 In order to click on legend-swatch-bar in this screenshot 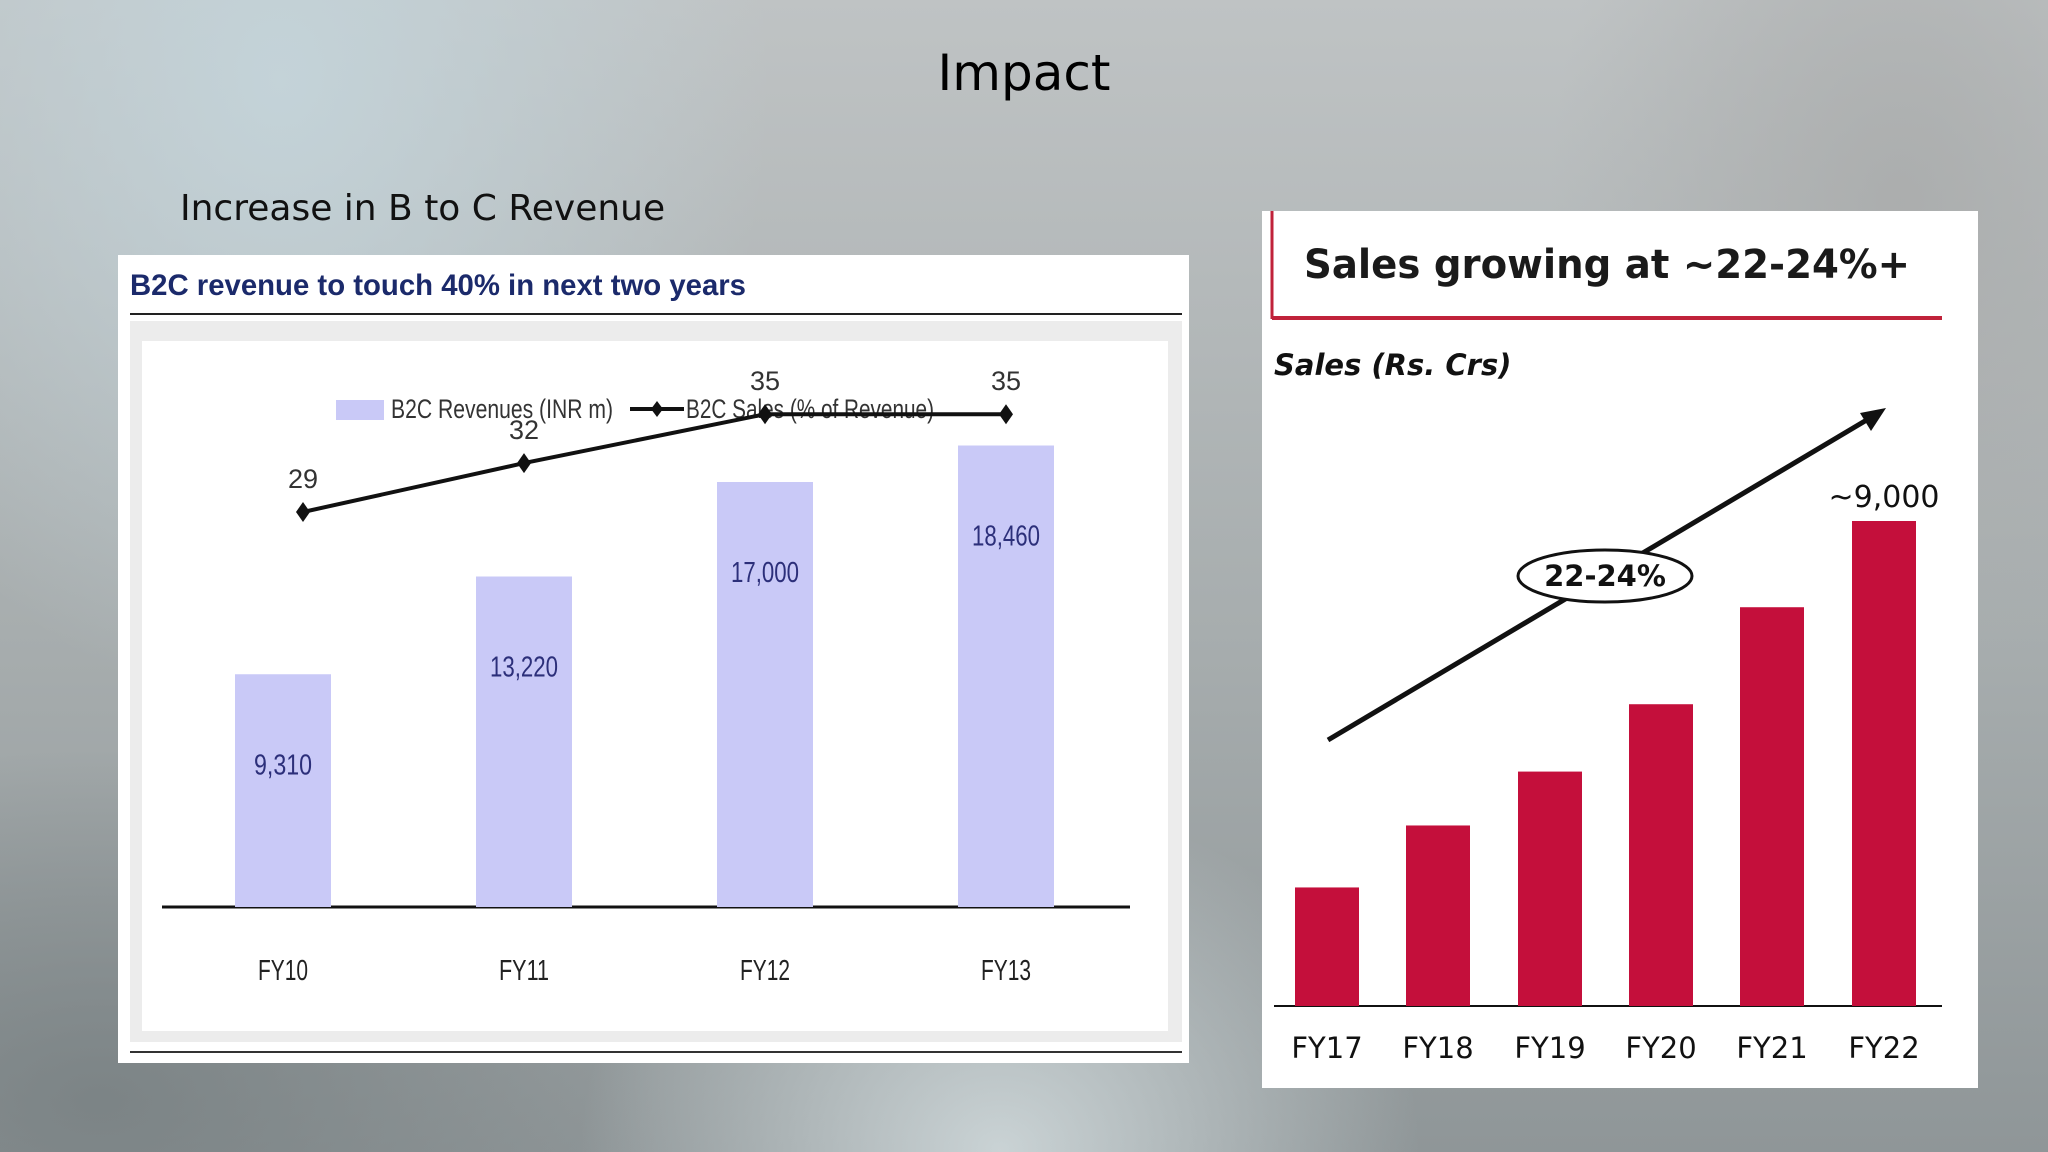, I will do `click(360, 410)`.